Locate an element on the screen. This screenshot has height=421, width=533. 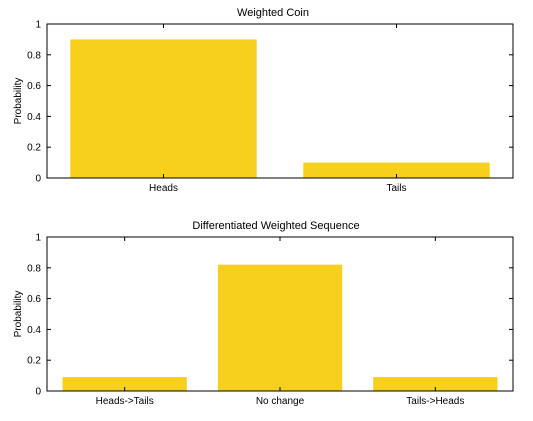
chart-title: Weighted Coin is located at coordinates (273, 13).